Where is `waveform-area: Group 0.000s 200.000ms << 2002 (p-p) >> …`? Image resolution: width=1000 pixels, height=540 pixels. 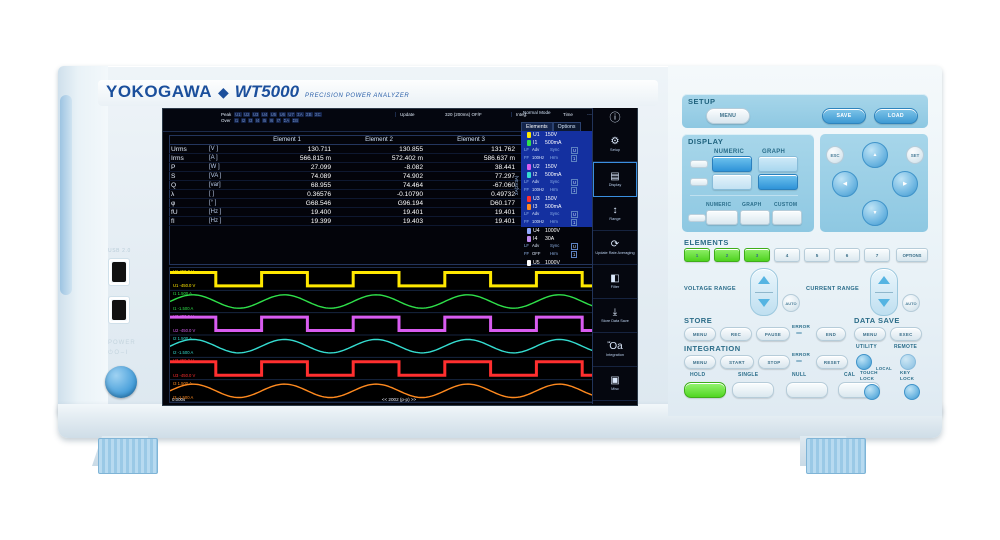
waveform-area: Group 0.000s 200.000ms << 2002 (p-p) >> … is located at coordinates (399, 335).